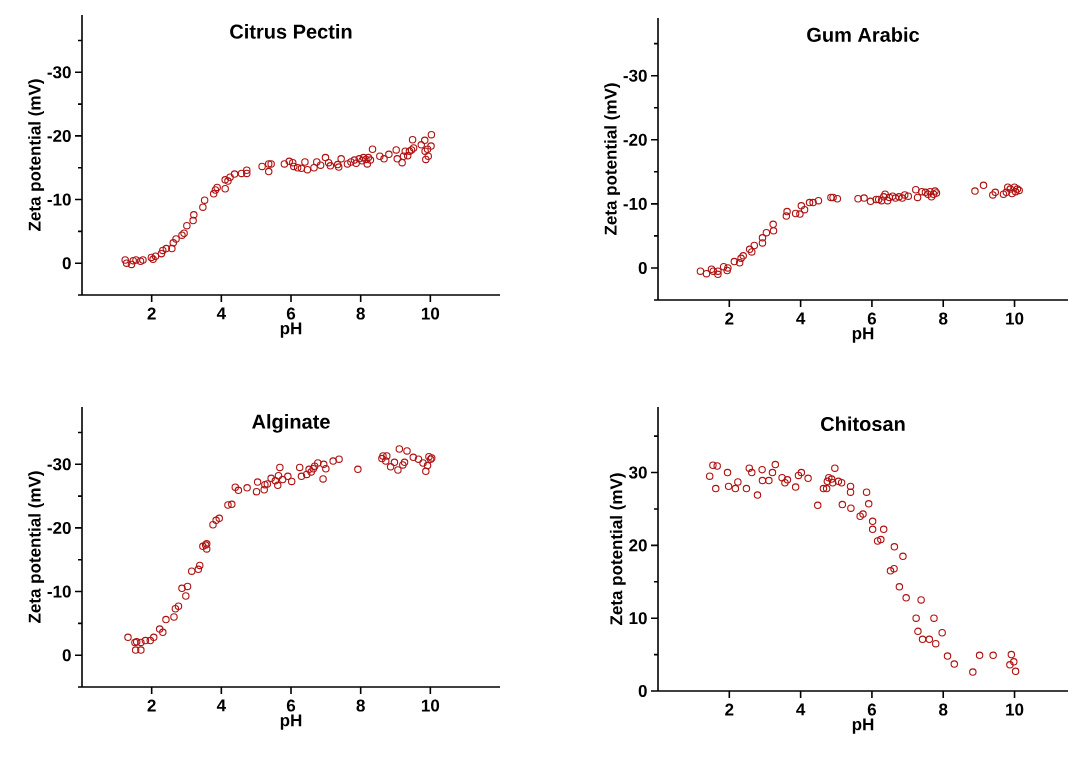 This screenshot has height=758, width=1070. Describe the element at coordinates (863, 34) in the screenshot. I see `chart-title: Gum Arabic` at that location.